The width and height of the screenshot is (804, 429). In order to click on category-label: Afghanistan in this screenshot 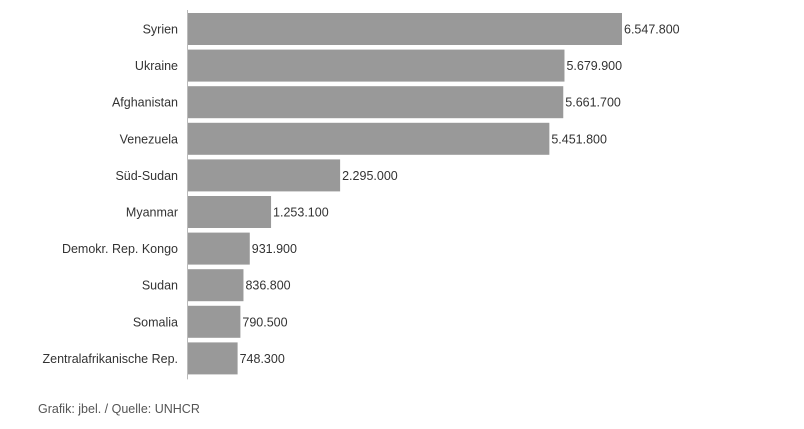, I will do `click(145, 103)`.